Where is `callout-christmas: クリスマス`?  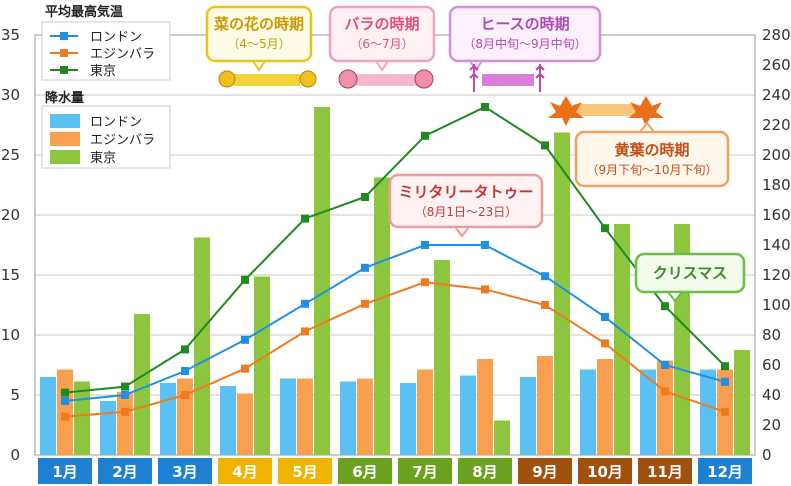 callout-christmas: クリスマス is located at coordinates (690, 277).